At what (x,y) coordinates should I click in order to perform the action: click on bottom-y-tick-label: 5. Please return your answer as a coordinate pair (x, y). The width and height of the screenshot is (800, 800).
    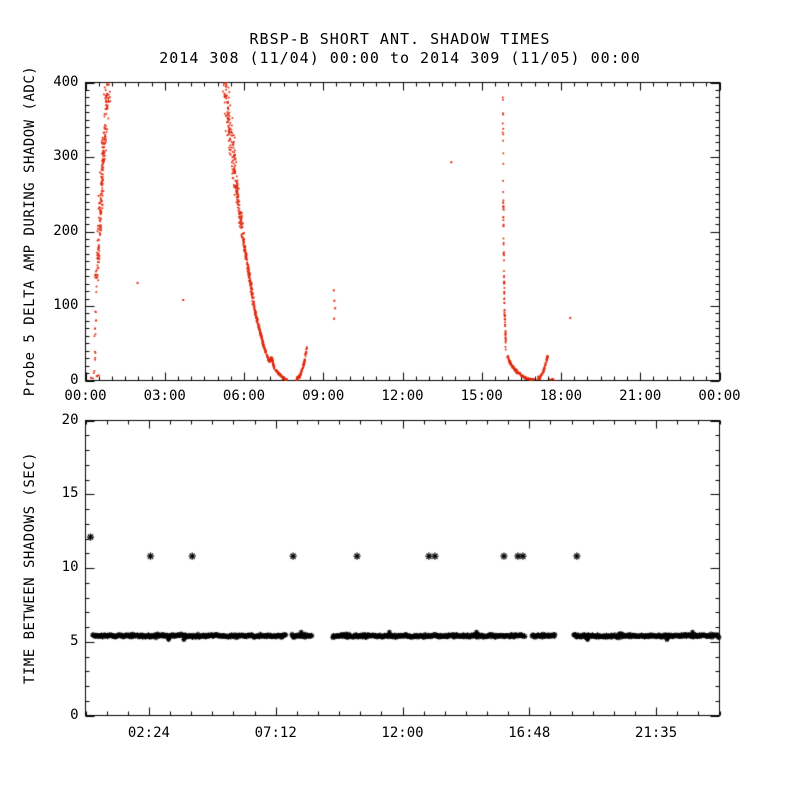
    Looking at the image, I should click on (74, 640).